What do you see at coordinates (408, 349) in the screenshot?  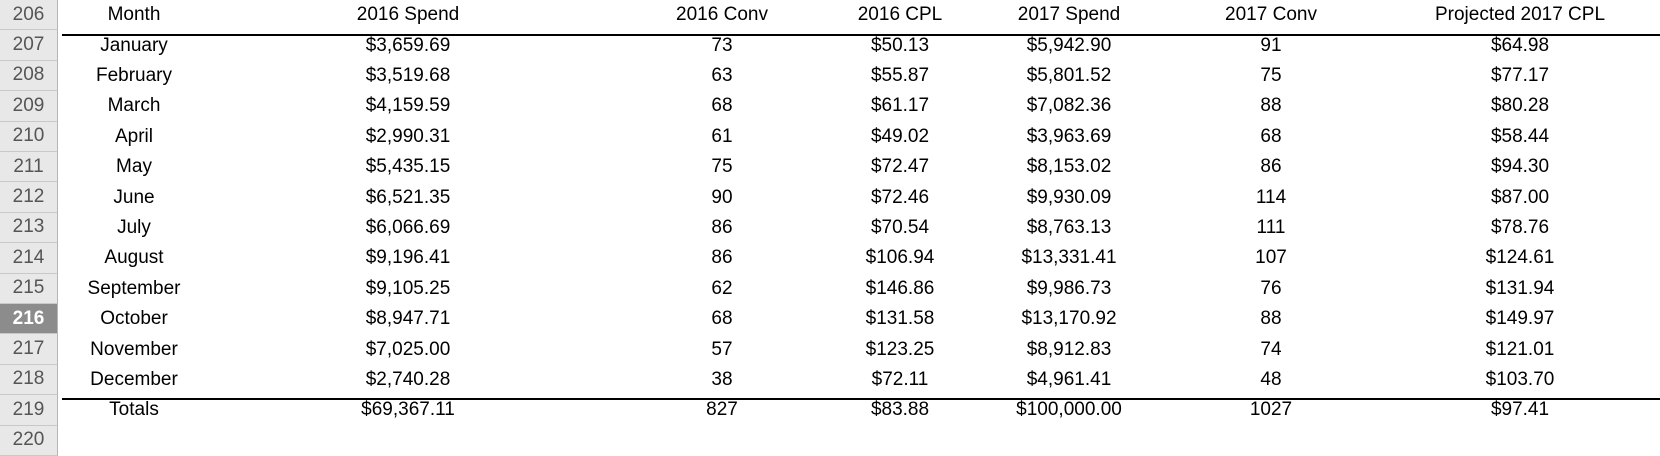 I see `cell: $7,025.00` at bounding box center [408, 349].